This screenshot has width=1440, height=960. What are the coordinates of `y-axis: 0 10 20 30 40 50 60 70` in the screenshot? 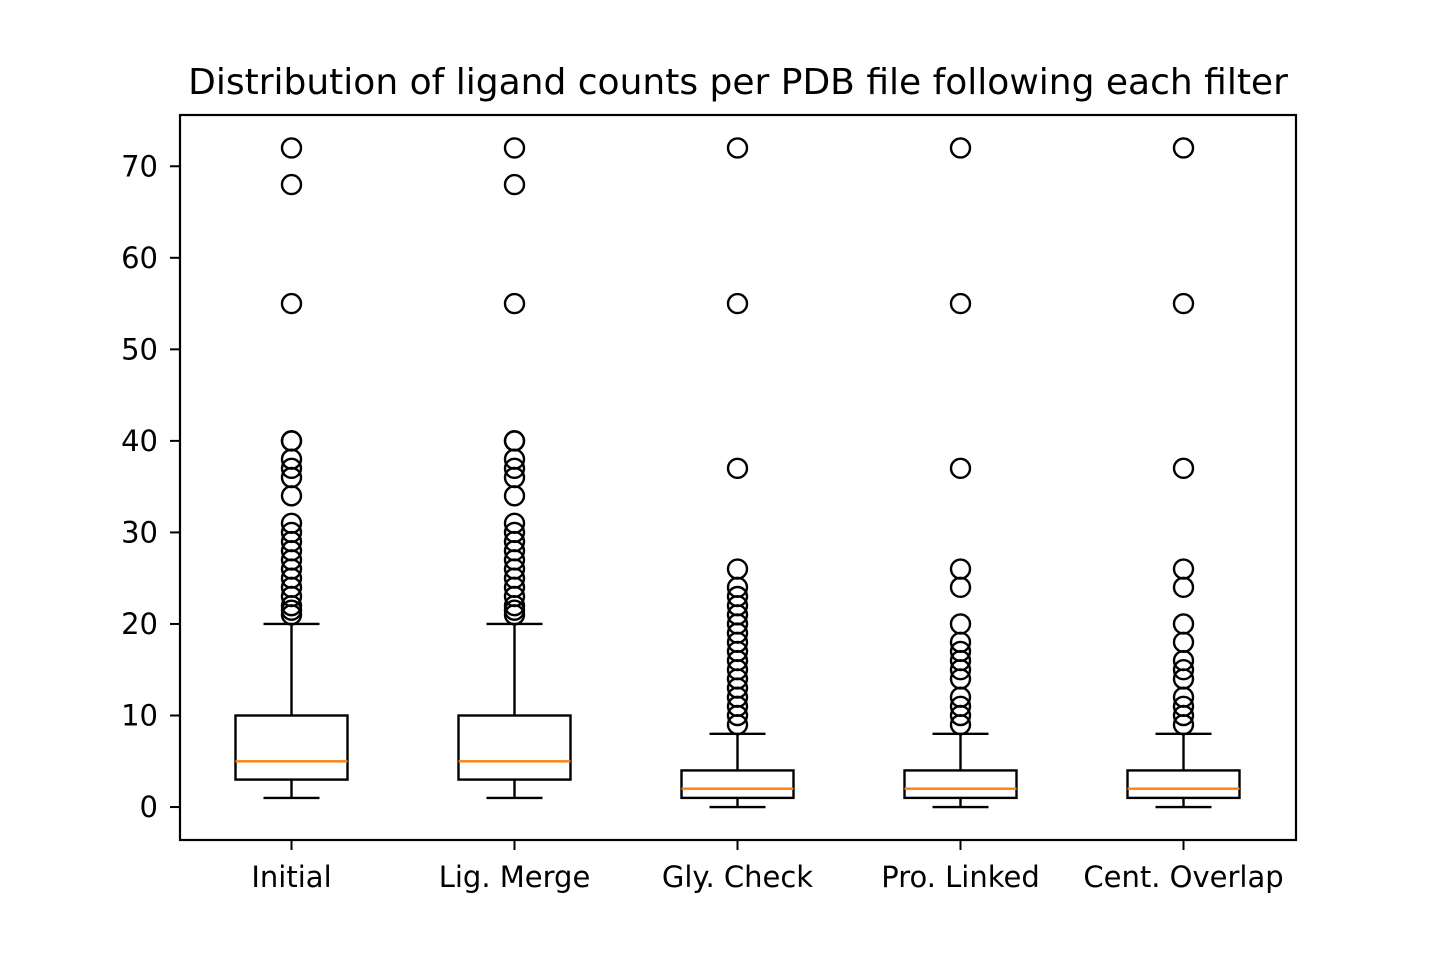 It's located at (150, 486).